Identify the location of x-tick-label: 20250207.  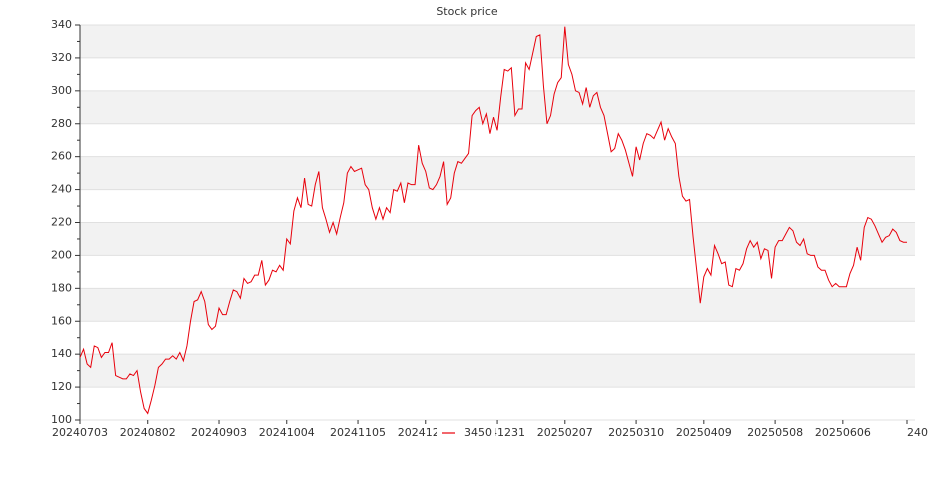
(565, 432).